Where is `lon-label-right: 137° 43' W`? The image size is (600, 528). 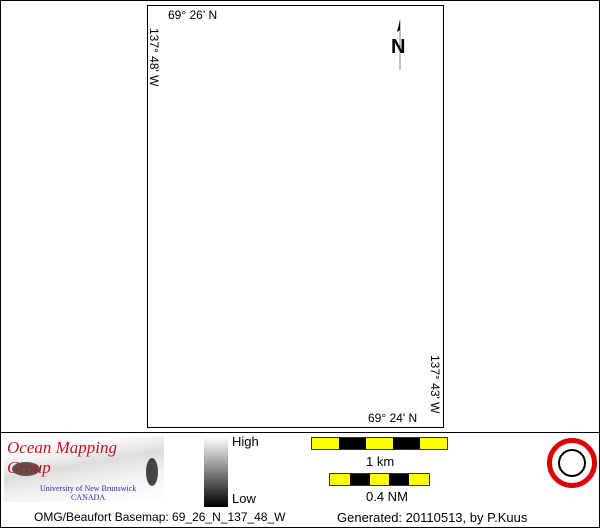
lon-label-right: 137° 43' W is located at coordinates (435, 384).